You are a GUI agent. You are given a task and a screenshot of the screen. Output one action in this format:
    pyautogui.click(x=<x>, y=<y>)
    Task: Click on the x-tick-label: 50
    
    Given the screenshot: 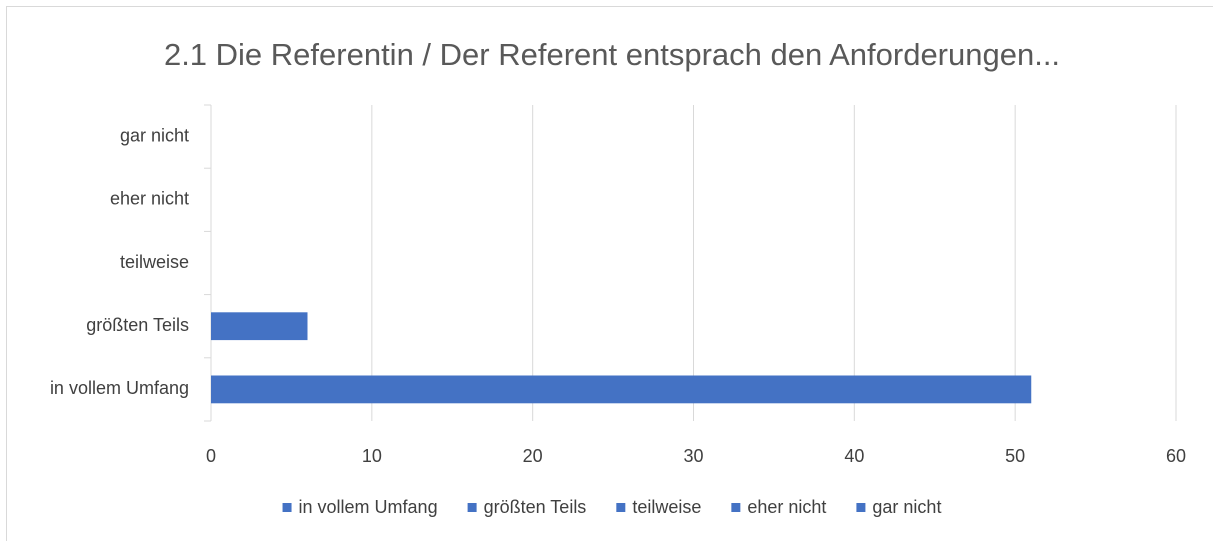 What is the action you would take?
    pyautogui.click(x=1015, y=456)
    